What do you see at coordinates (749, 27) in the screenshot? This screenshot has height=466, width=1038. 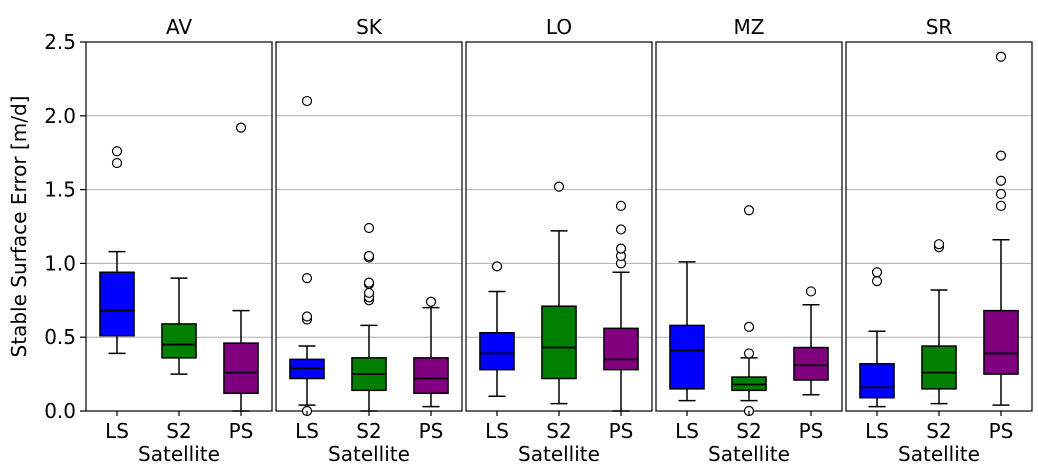 I see `panel-title: MZ` at bounding box center [749, 27].